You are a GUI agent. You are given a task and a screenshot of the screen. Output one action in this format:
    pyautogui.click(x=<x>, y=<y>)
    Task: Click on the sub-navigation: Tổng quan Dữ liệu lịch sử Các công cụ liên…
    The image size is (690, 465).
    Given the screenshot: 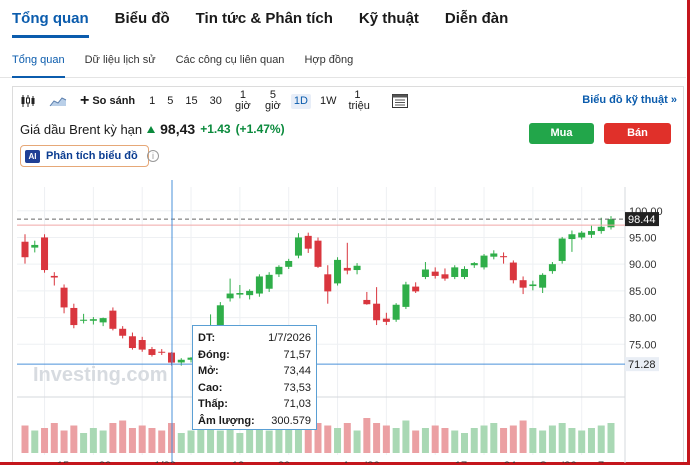 What is the action you would take?
    pyautogui.click(x=343, y=61)
    